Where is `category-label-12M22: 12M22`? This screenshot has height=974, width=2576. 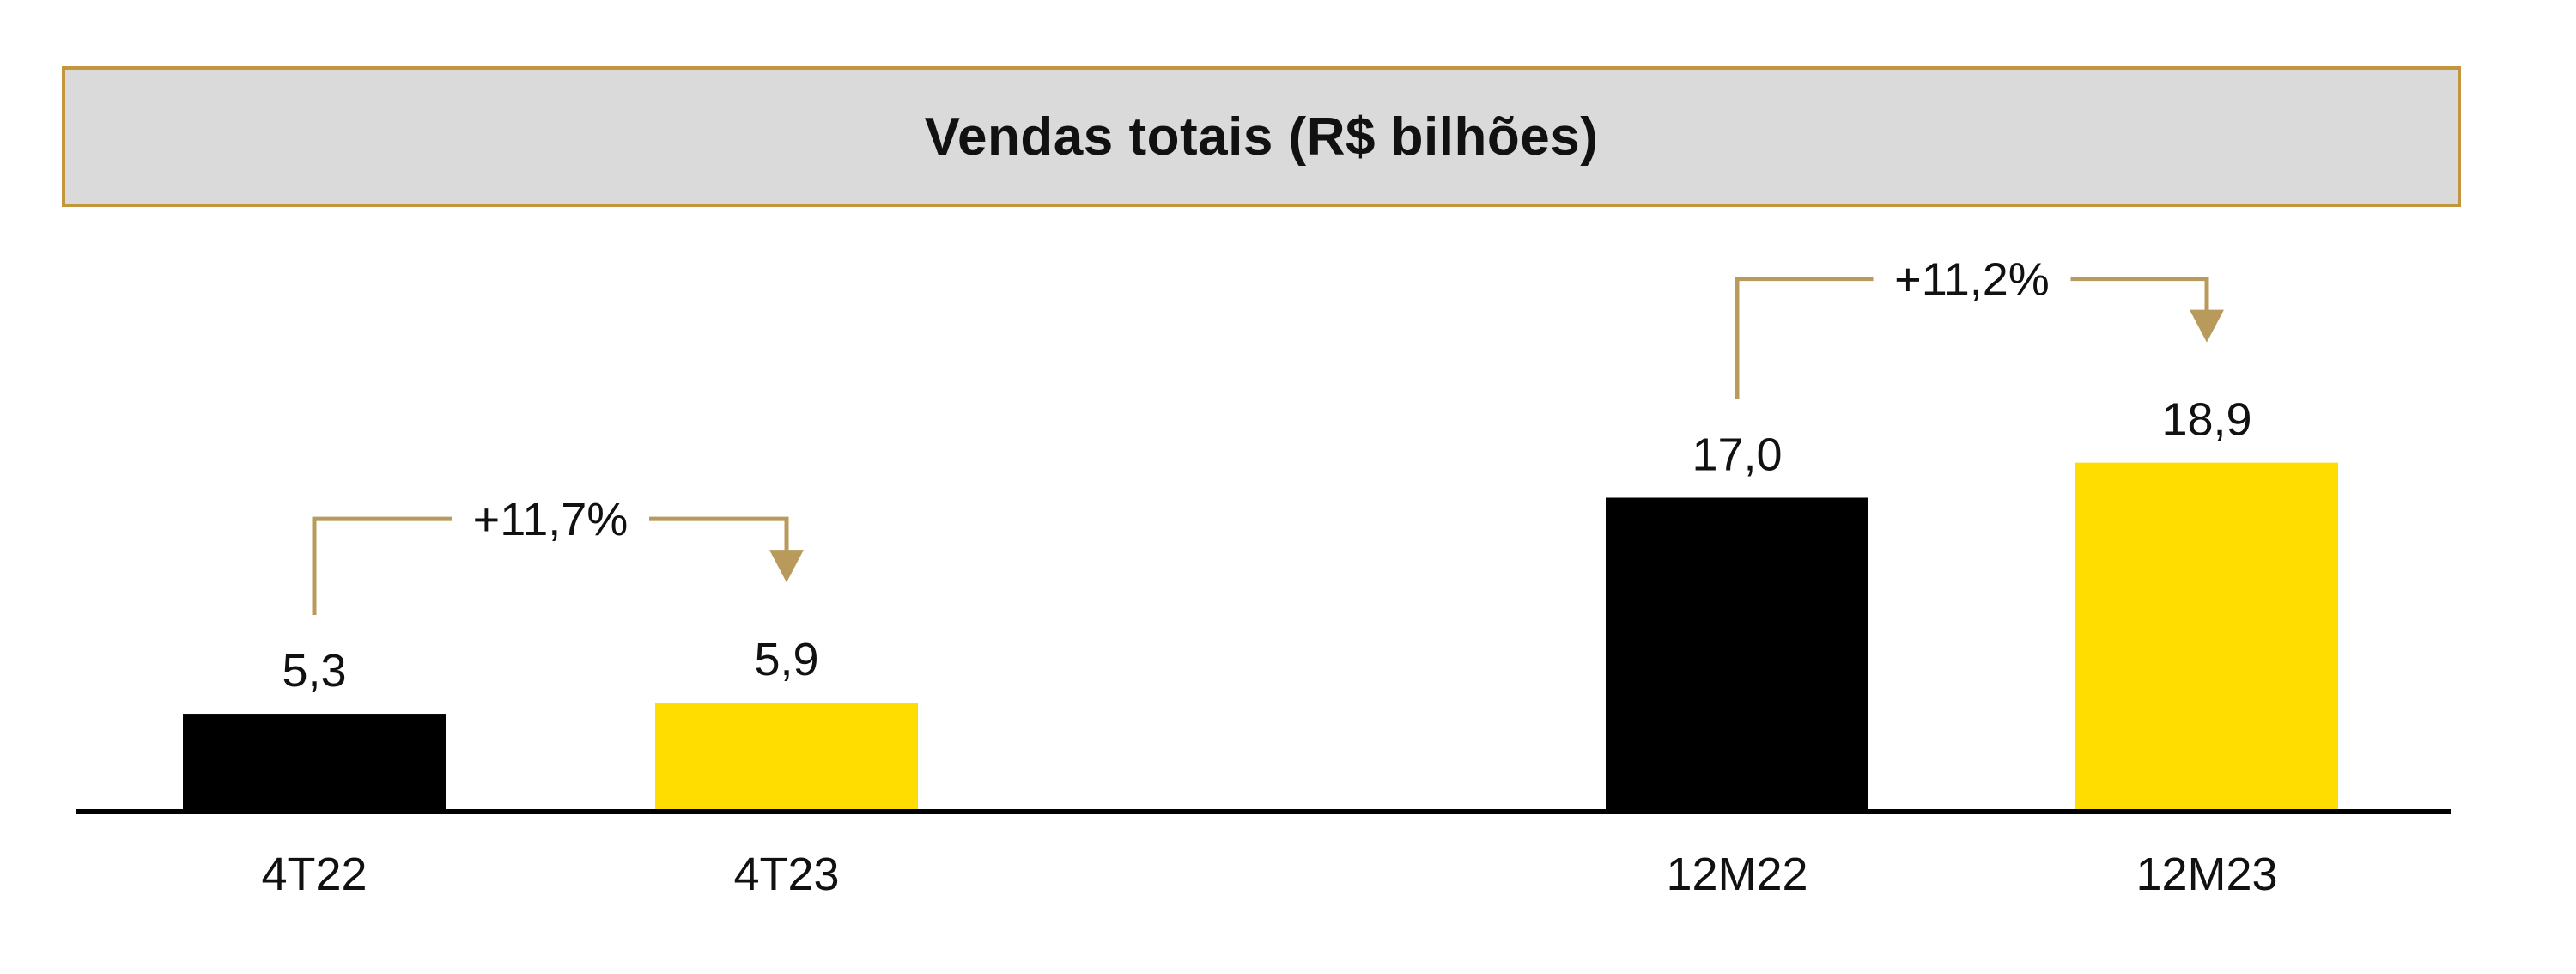
category-label-12M22: 12M22 is located at coordinates (1737, 874).